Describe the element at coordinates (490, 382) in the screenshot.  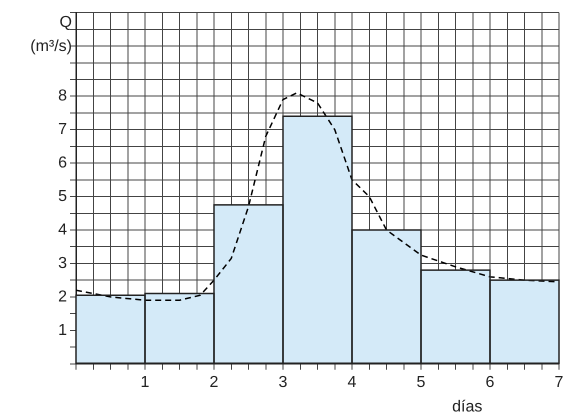
I see `x-tick-label: 6` at that location.